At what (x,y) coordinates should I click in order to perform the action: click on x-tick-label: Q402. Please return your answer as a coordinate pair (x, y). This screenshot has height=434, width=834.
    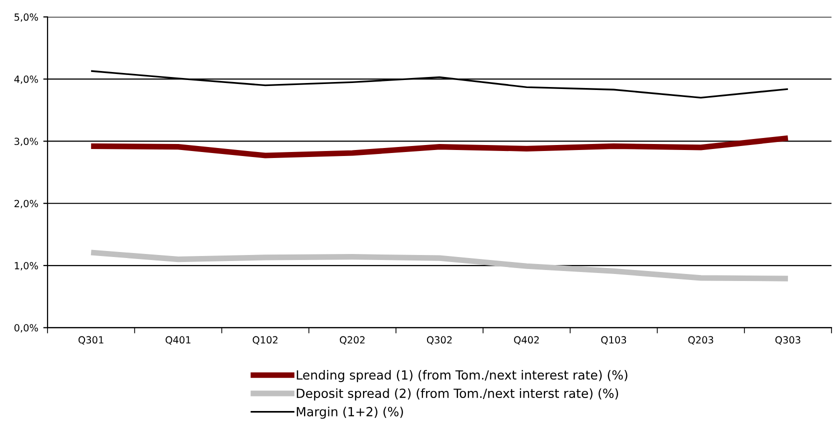
    Looking at the image, I should click on (526, 340).